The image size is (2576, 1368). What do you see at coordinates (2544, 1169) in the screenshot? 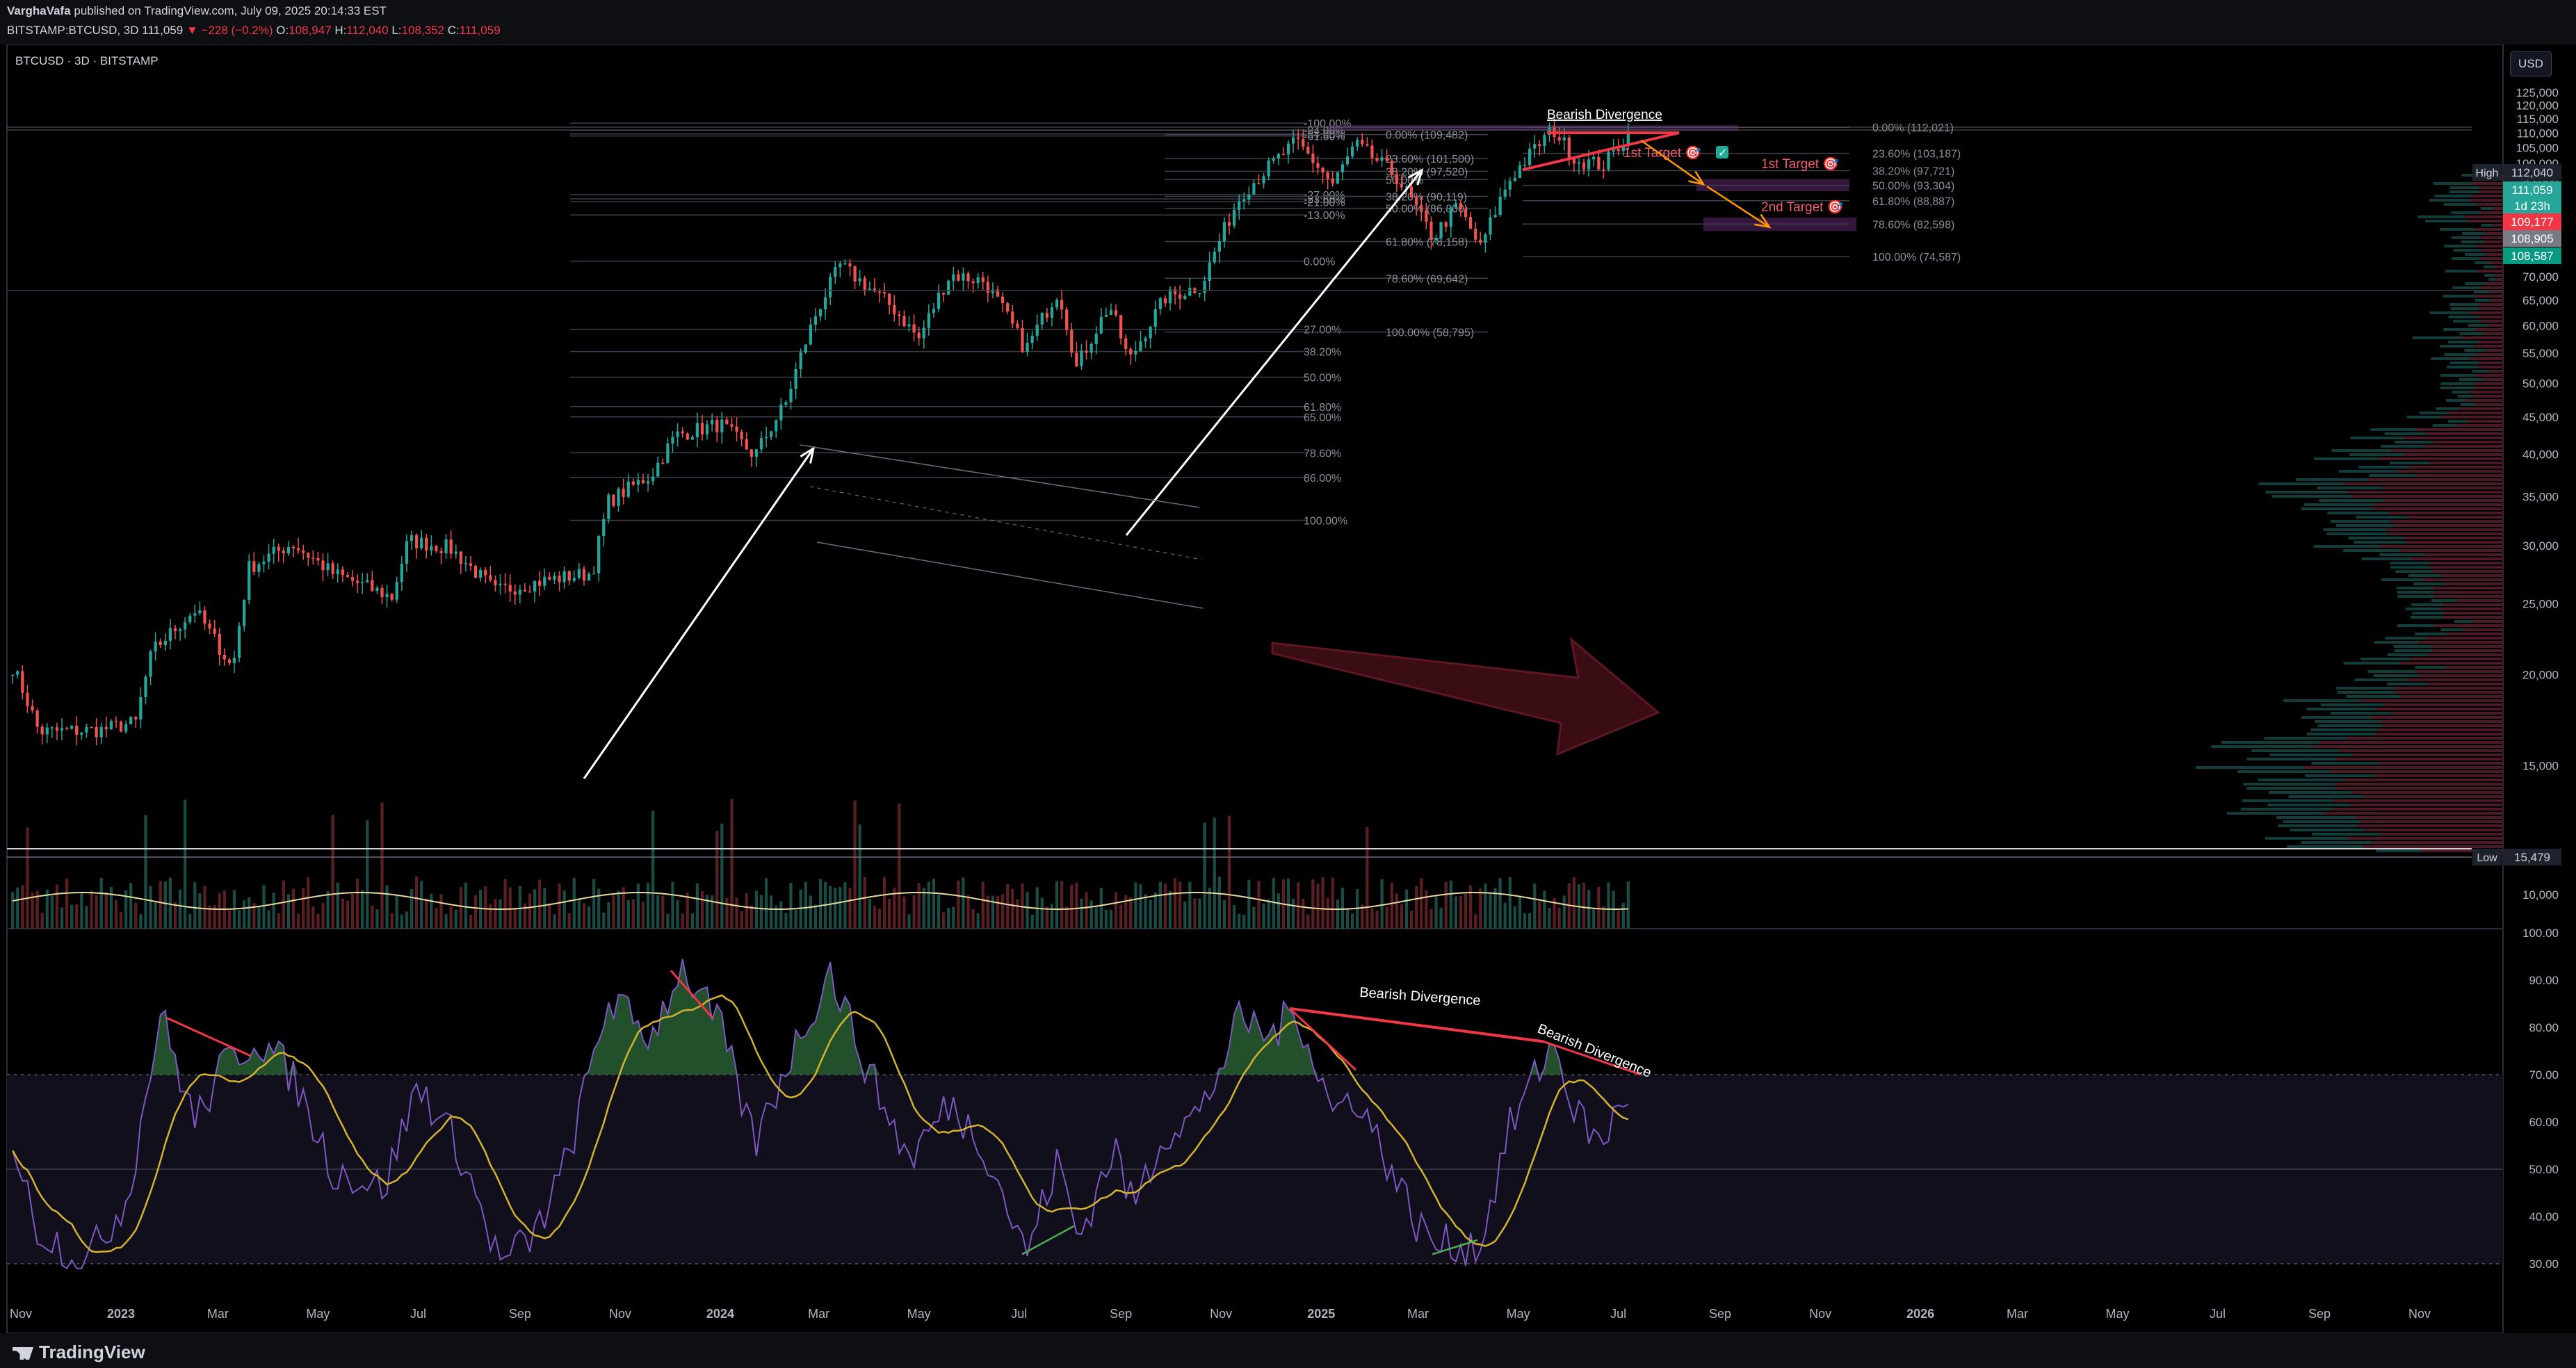
I see `rsi-tick-label: 50.00` at bounding box center [2544, 1169].